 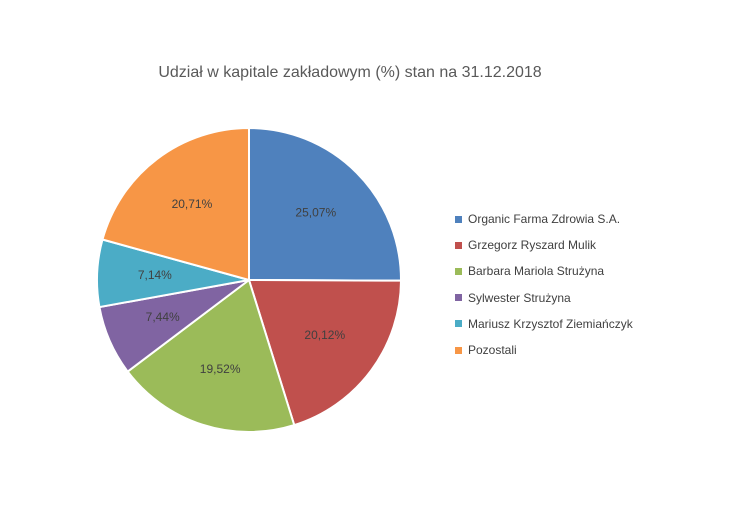 I want to click on legend-item-sylwester-struzyna: Sylwester Strużyna, so click(x=595, y=298).